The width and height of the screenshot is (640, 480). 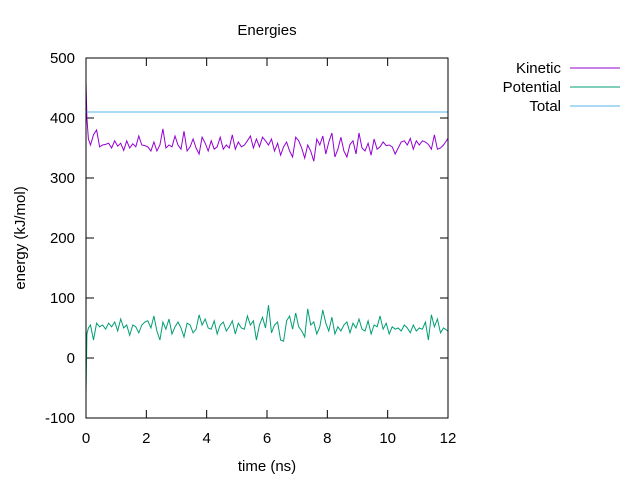 I want to click on chart-title: Energies, so click(x=266, y=30).